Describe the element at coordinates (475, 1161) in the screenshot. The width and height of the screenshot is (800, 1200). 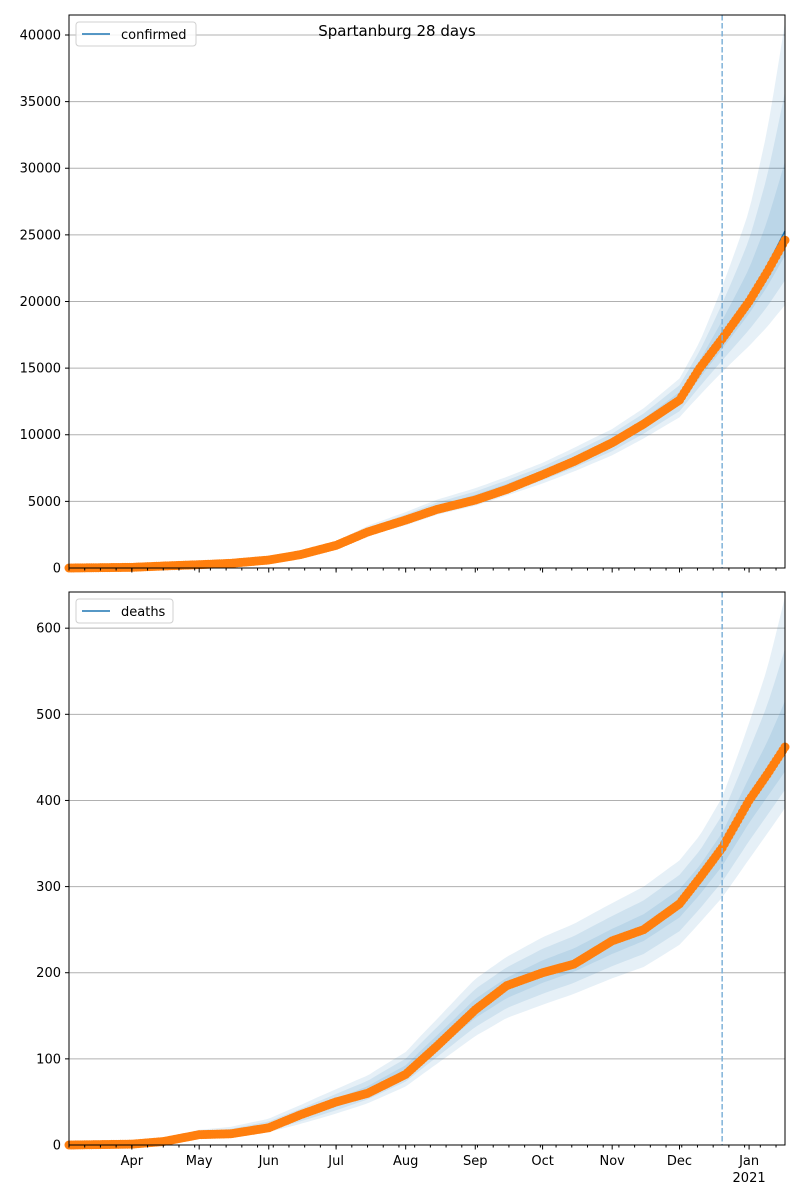
I see `x-tick-label: Sep` at that location.